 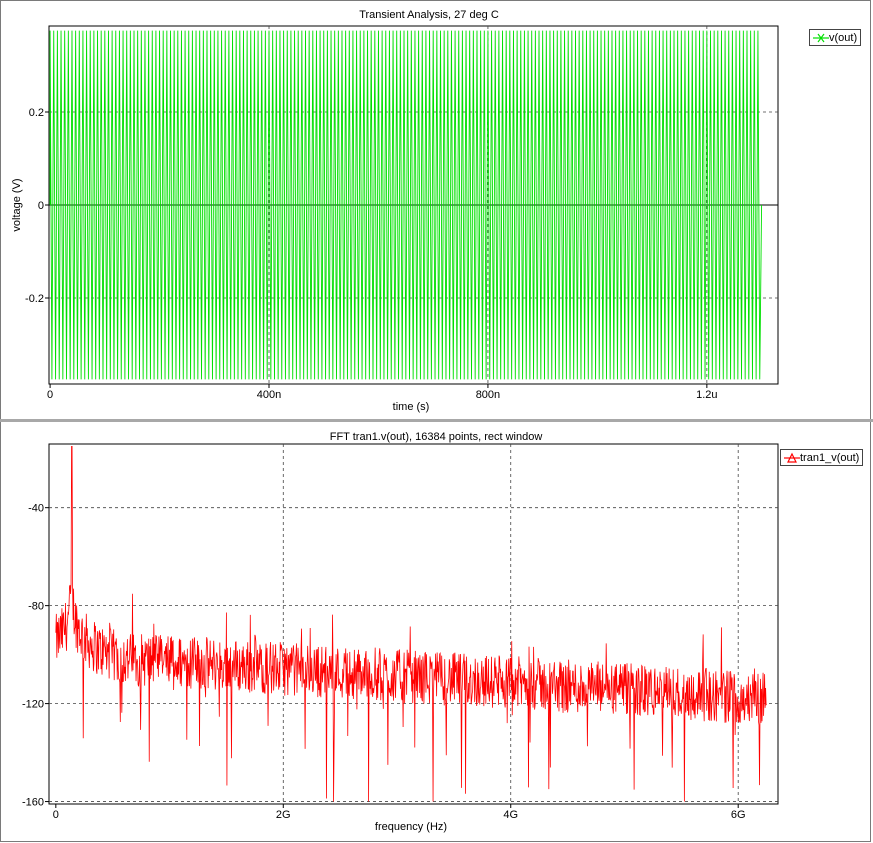 What do you see at coordinates (34, 299) in the screenshot?
I see `y-tick-label: -0.2` at bounding box center [34, 299].